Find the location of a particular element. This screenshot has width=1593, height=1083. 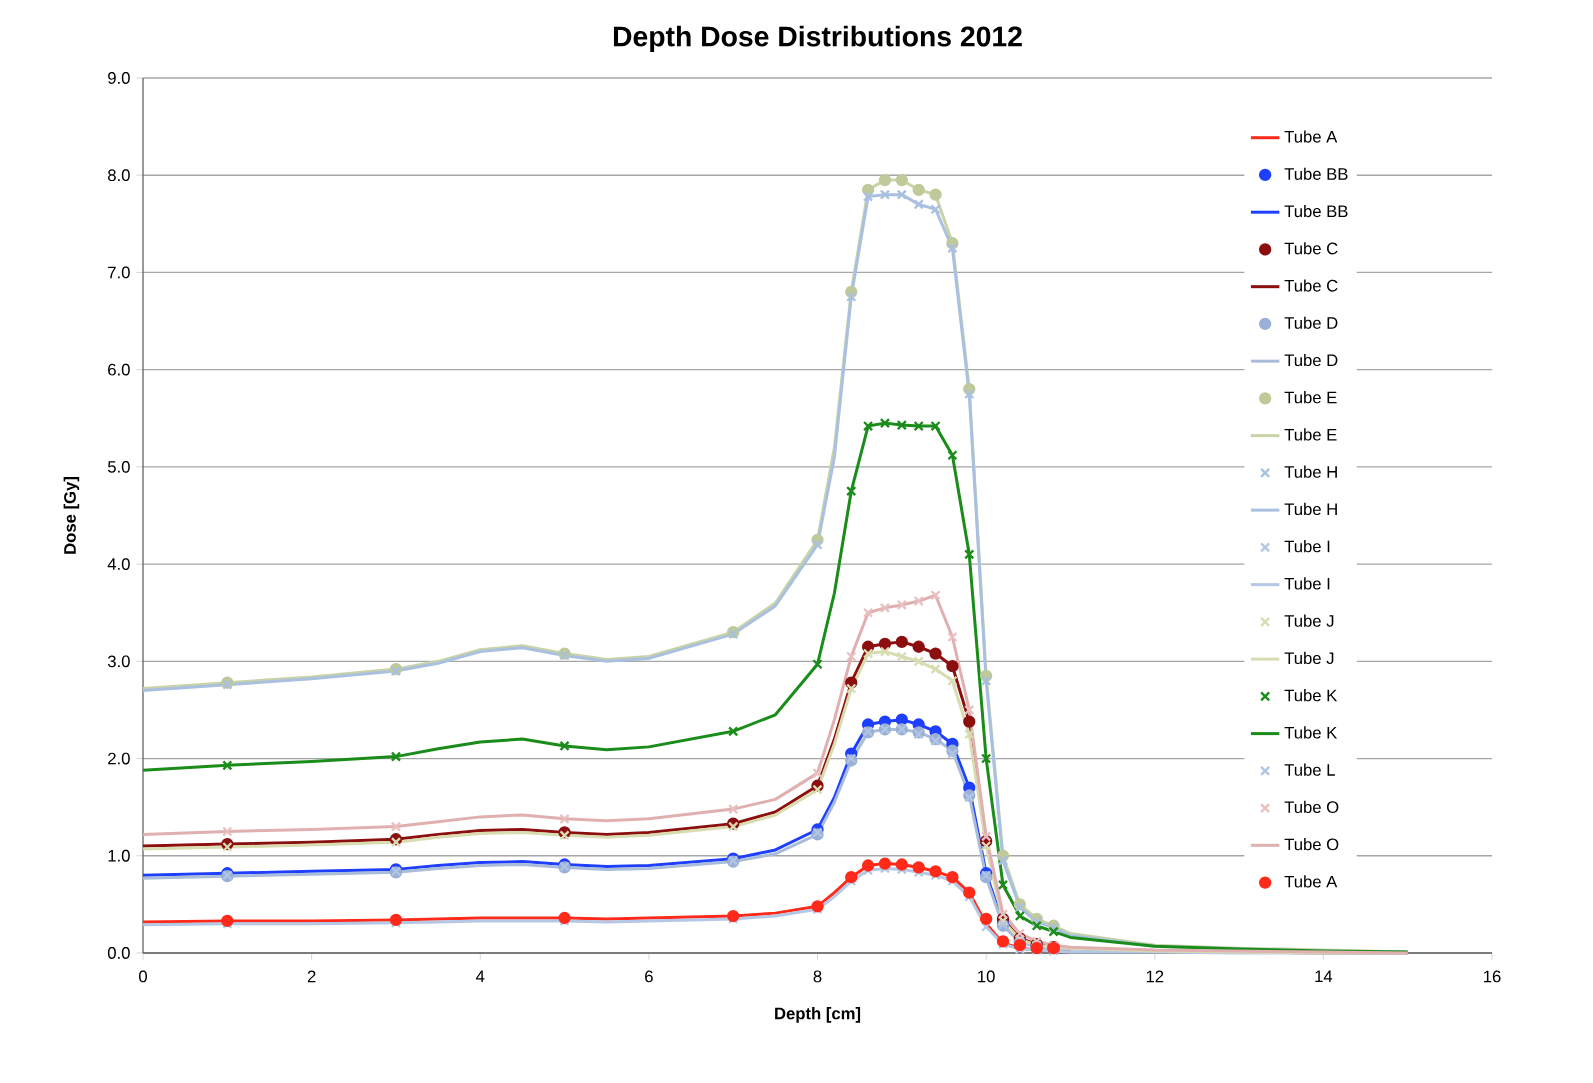

x-tick-label: 8 is located at coordinates (817, 976).